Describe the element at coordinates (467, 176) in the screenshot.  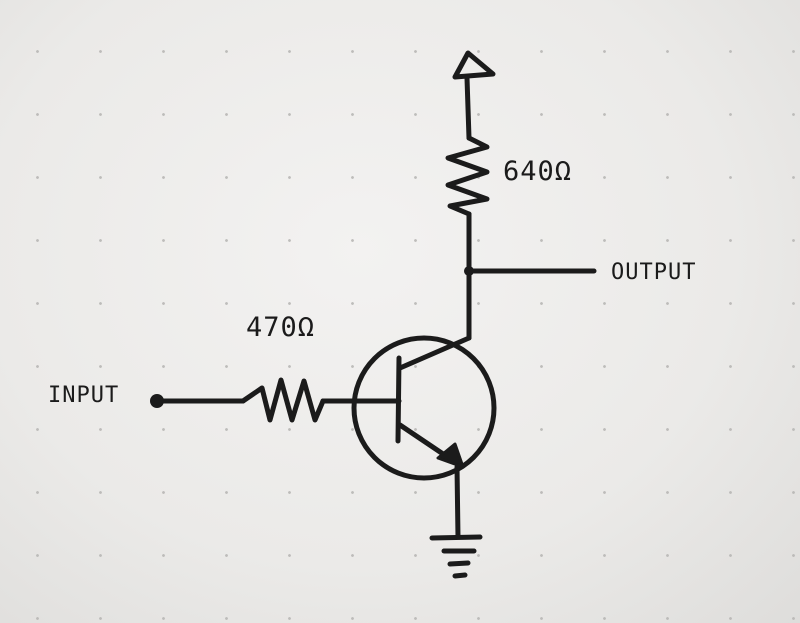
I see `collector-resistor` at that location.